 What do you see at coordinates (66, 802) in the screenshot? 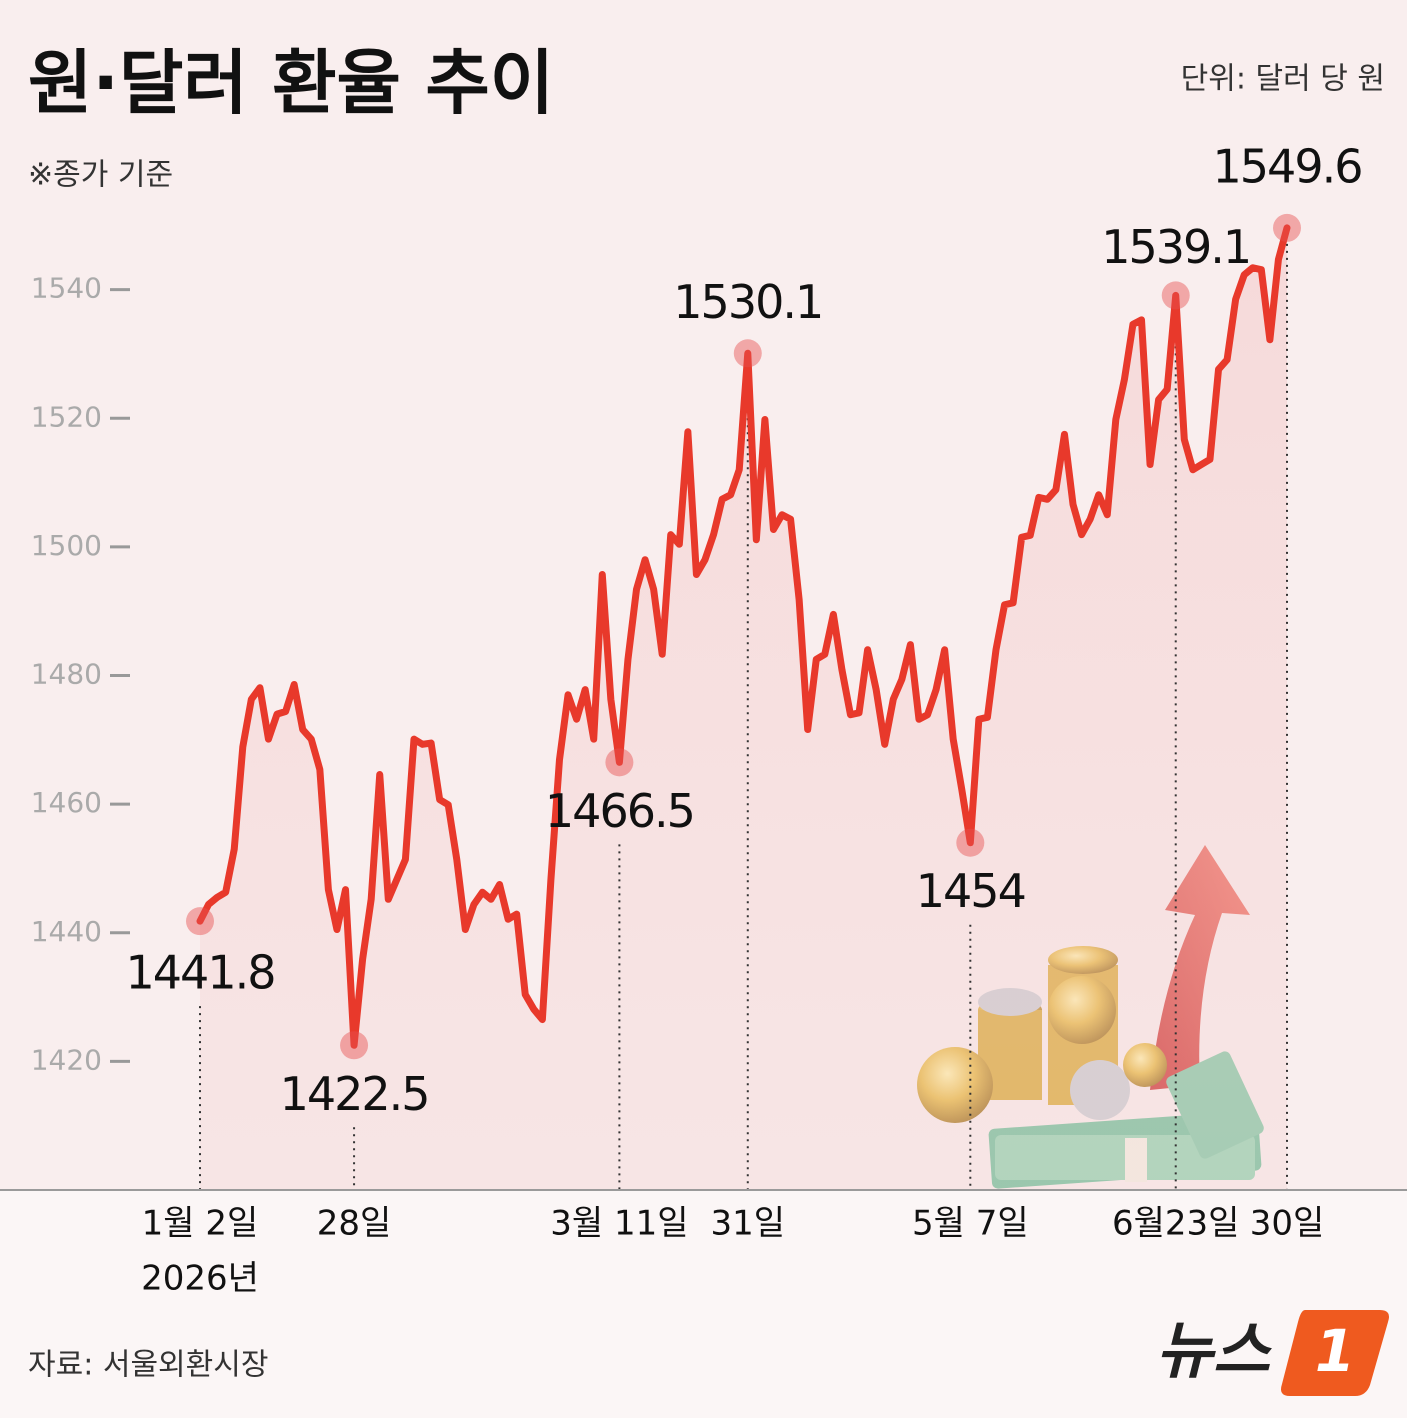
I see `y-tick-label: 1460` at bounding box center [66, 802].